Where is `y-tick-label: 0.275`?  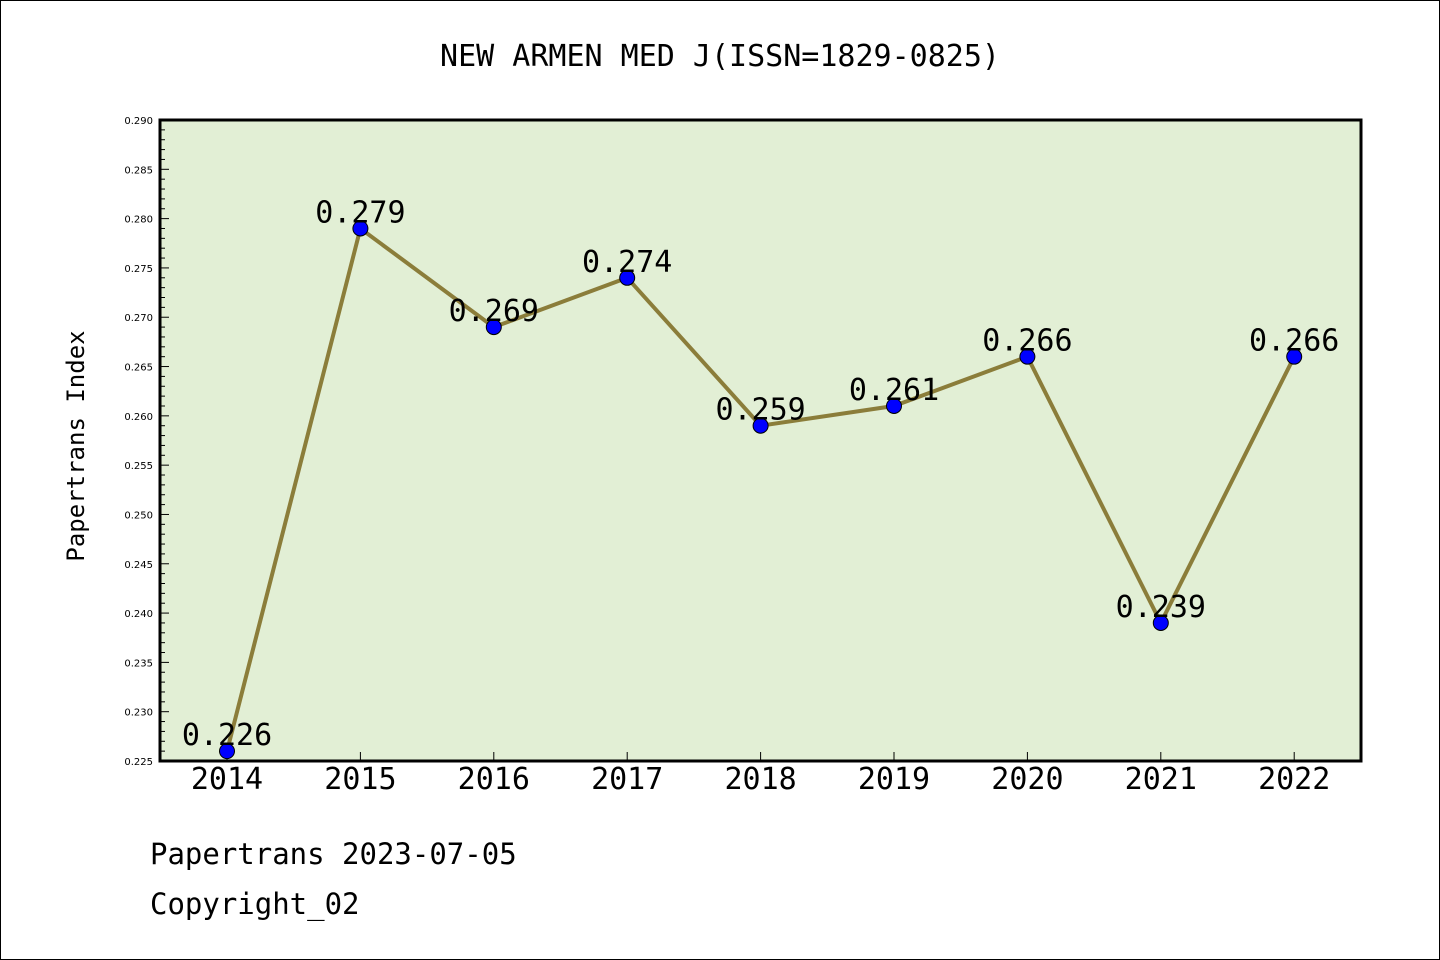 y-tick-label: 0.275 is located at coordinates (138, 269).